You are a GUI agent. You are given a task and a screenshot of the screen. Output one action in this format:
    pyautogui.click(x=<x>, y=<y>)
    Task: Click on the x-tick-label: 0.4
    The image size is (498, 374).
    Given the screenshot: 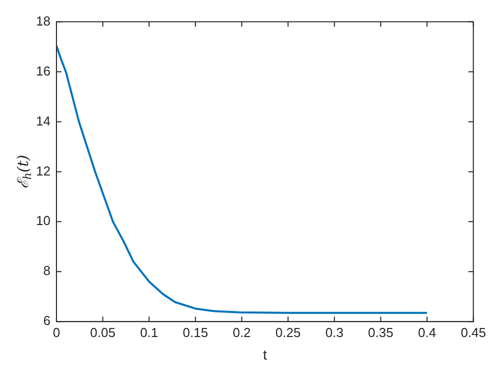 What is the action you would take?
    pyautogui.click(x=427, y=332)
    